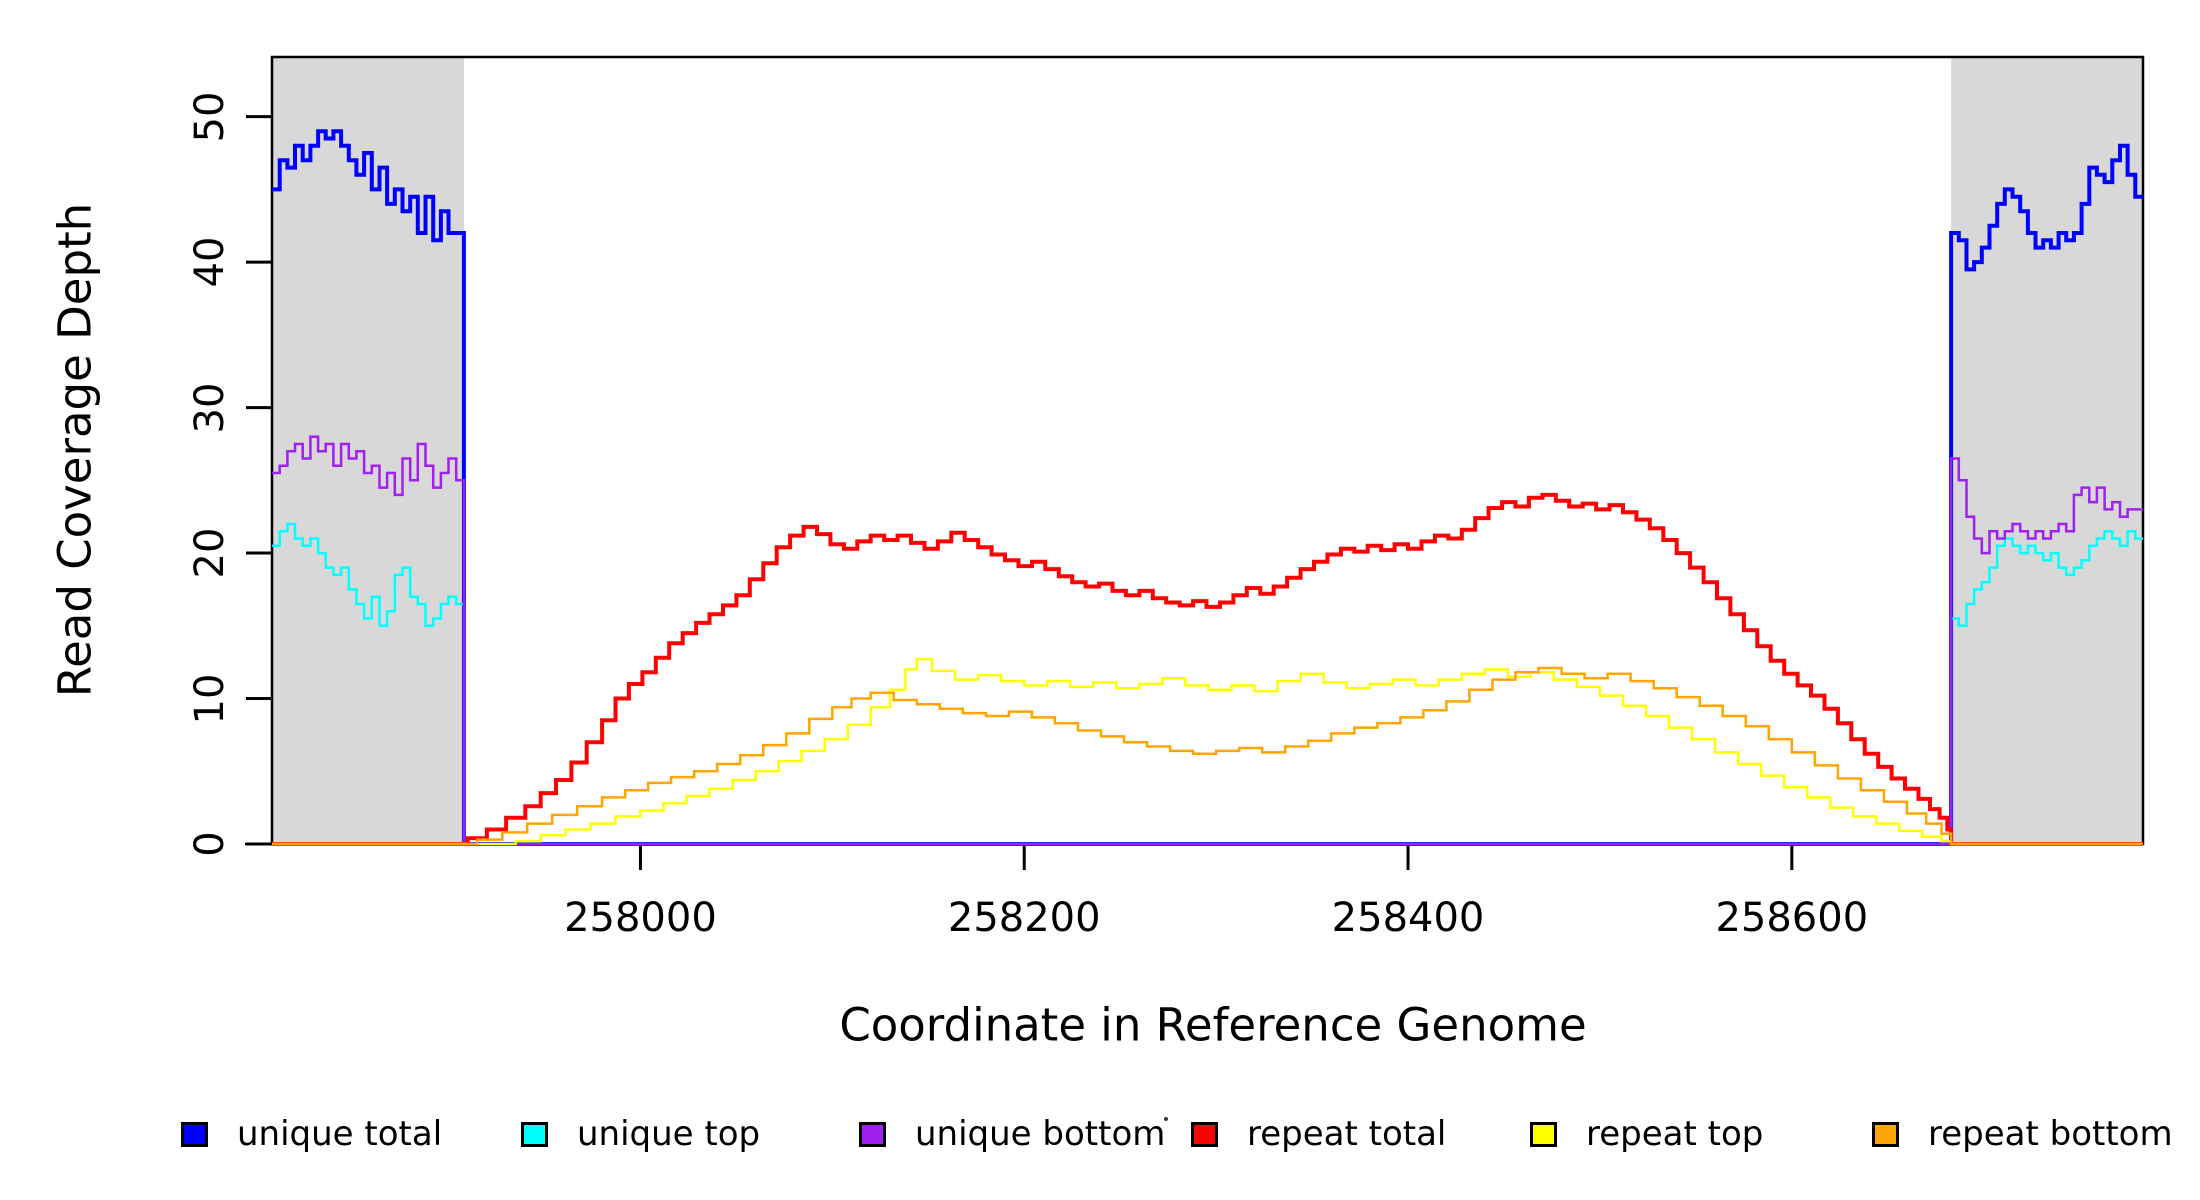 Image resolution: width=2200 pixels, height=1200 pixels. What do you see at coordinates (2047, 450) in the screenshot?
I see `shaded-region-right-unique-flank` at bounding box center [2047, 450].